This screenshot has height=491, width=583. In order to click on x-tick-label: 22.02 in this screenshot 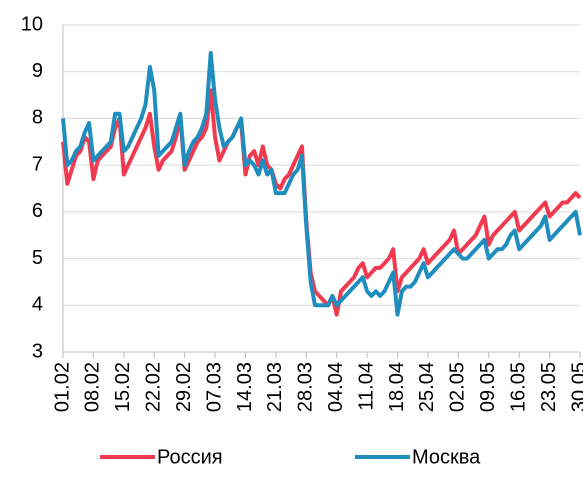, I will do `click(154, 387)`.